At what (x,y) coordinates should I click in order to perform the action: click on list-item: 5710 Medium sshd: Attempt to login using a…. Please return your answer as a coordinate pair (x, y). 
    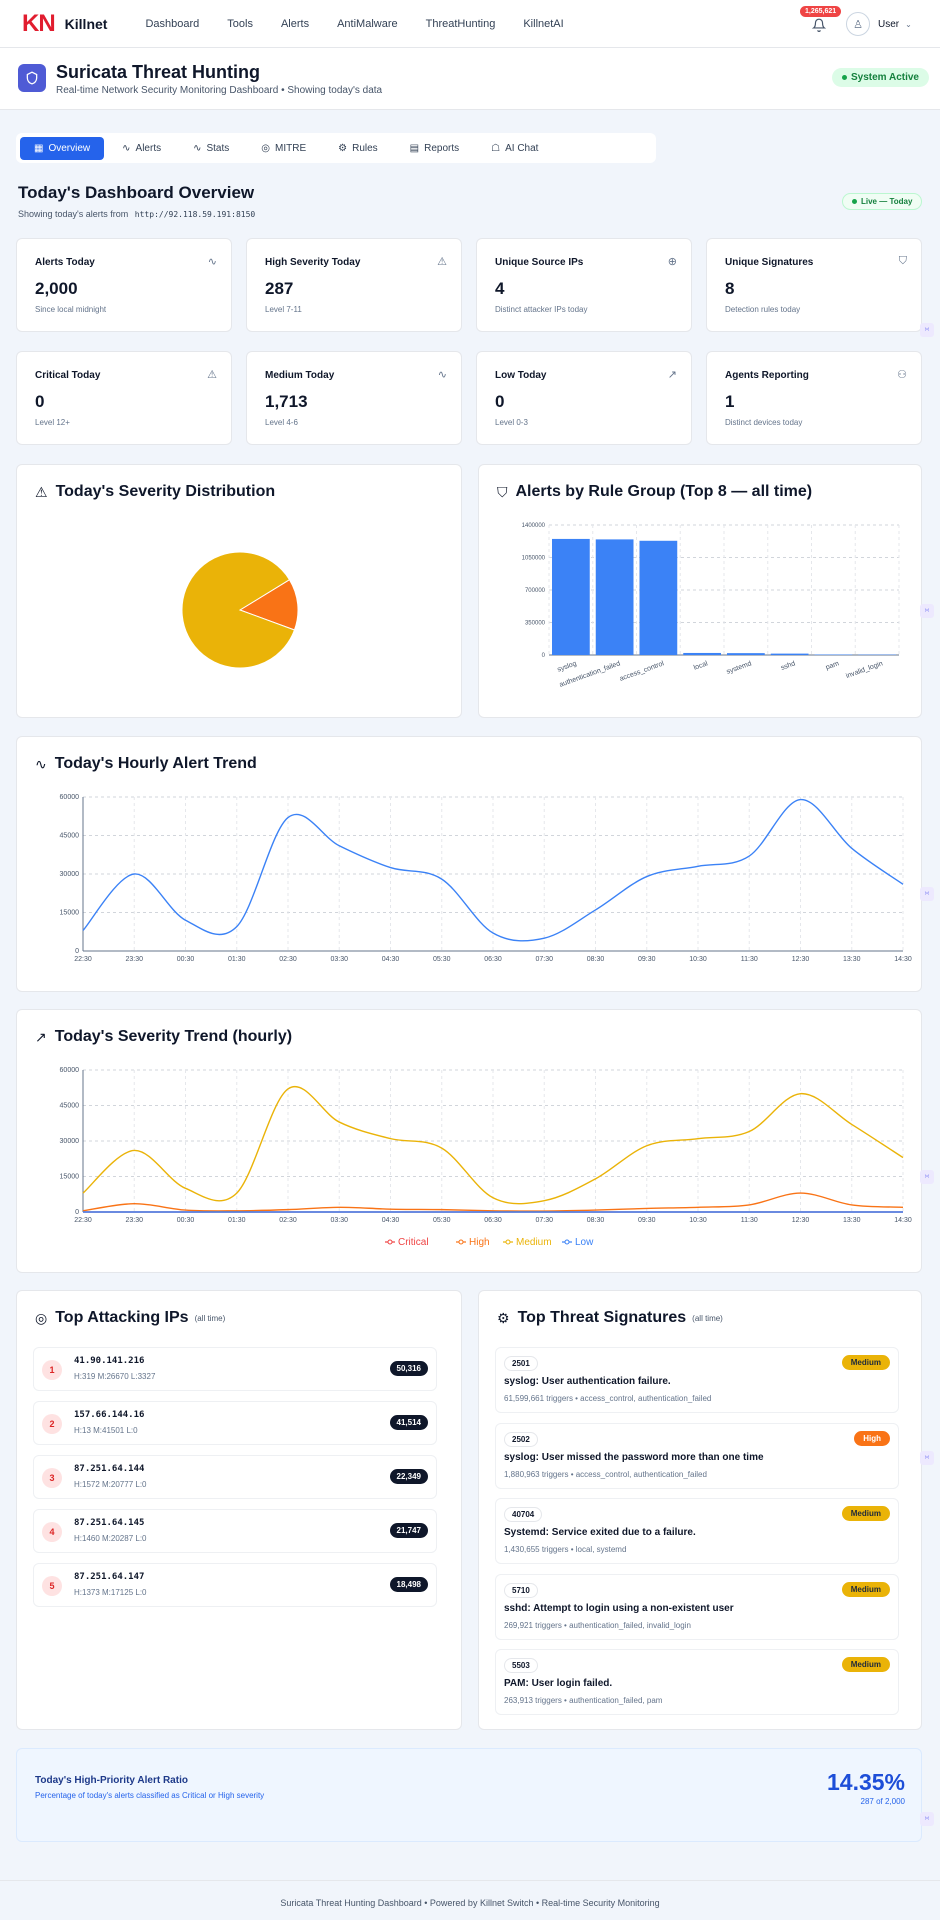
    Looking at the image, I should click on (697, 1606).